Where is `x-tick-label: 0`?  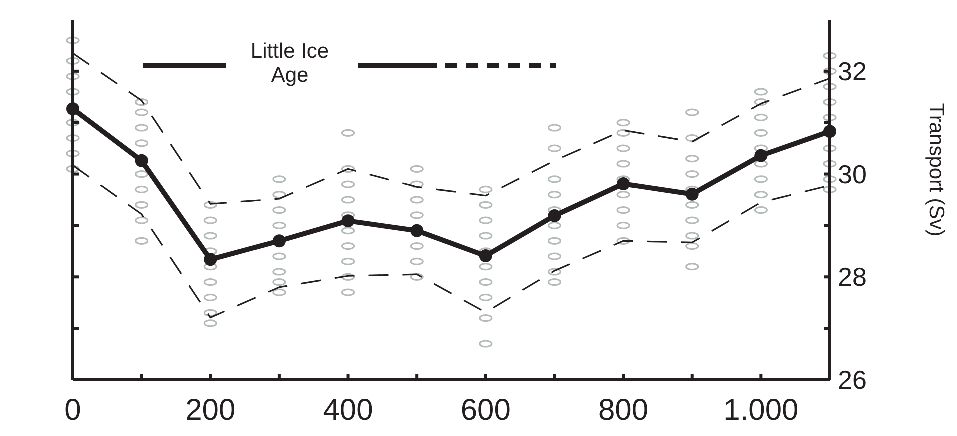 x-tick-label: 0 is located at coordinates (73, 410).